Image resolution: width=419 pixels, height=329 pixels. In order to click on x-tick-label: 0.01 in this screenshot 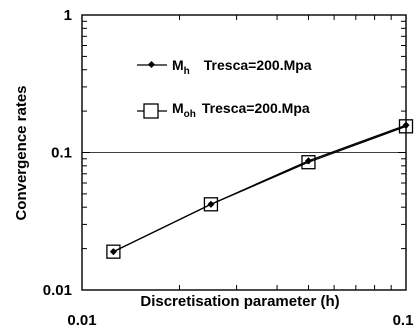, I will do `click(81, 320)`.